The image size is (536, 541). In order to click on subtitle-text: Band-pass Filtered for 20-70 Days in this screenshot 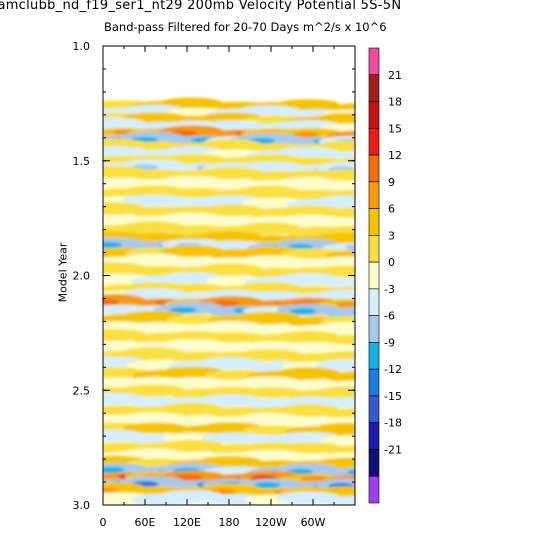, I will do `click(202, 27)`.